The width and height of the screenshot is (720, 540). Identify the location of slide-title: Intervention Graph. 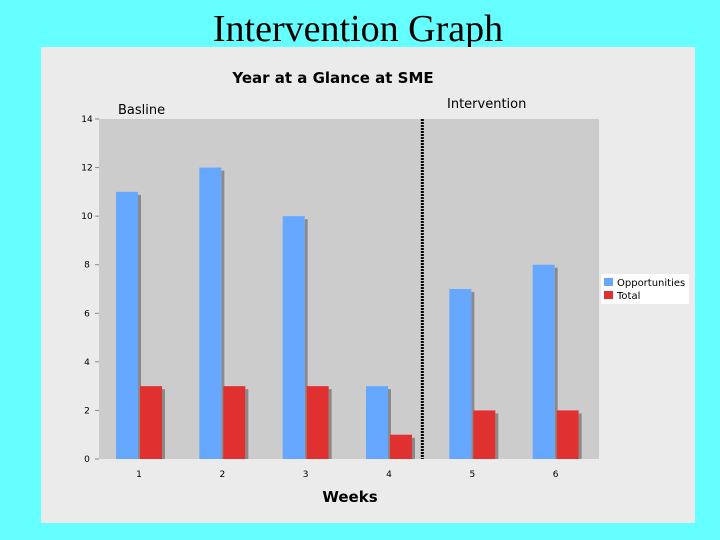
(358, 29).